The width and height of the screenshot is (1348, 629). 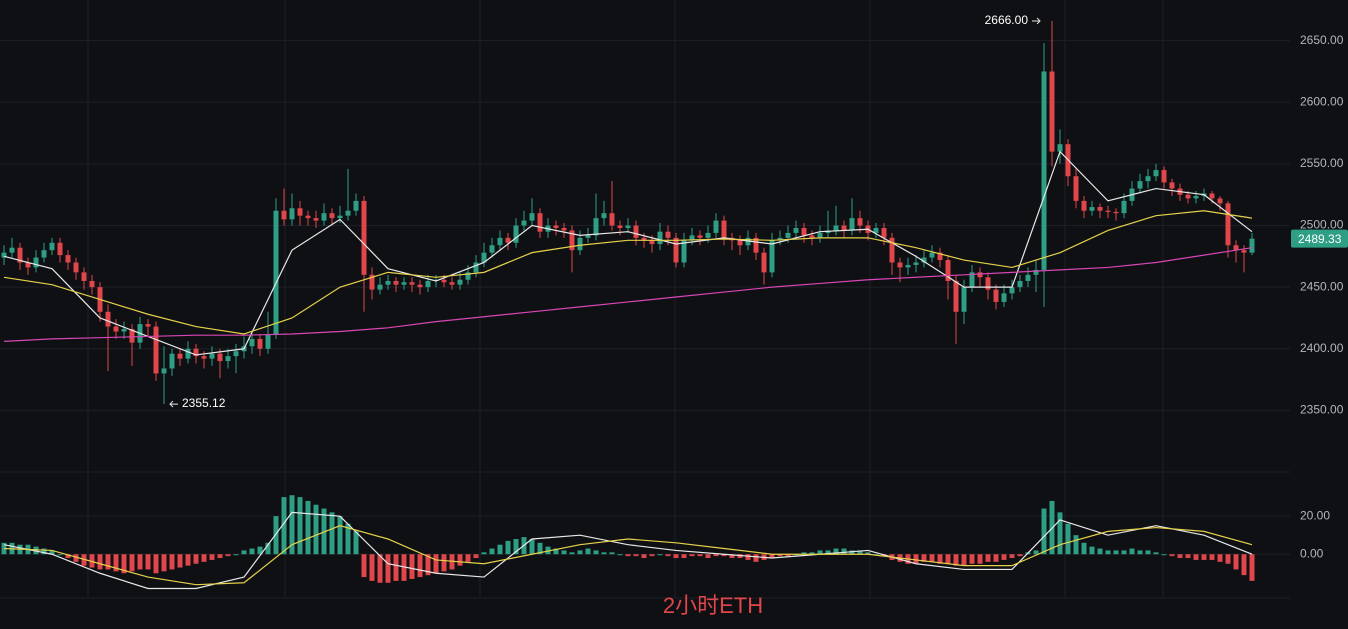 What do you see at coordinates (1322, 348) in the screenshot?
I see `y-tick-label: 2400.00` at bounding box center [1322, 348].